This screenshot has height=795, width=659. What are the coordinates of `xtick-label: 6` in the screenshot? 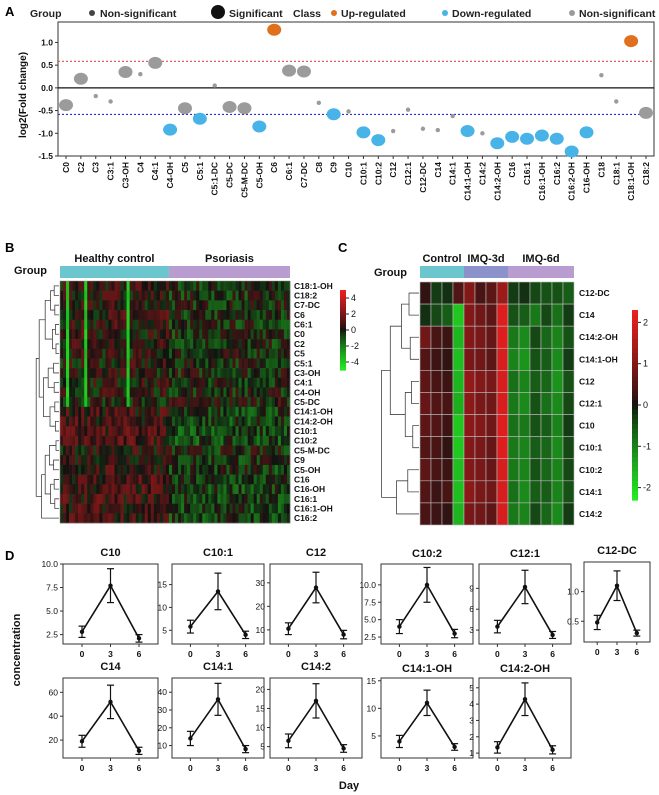 It's located at (454, 768).